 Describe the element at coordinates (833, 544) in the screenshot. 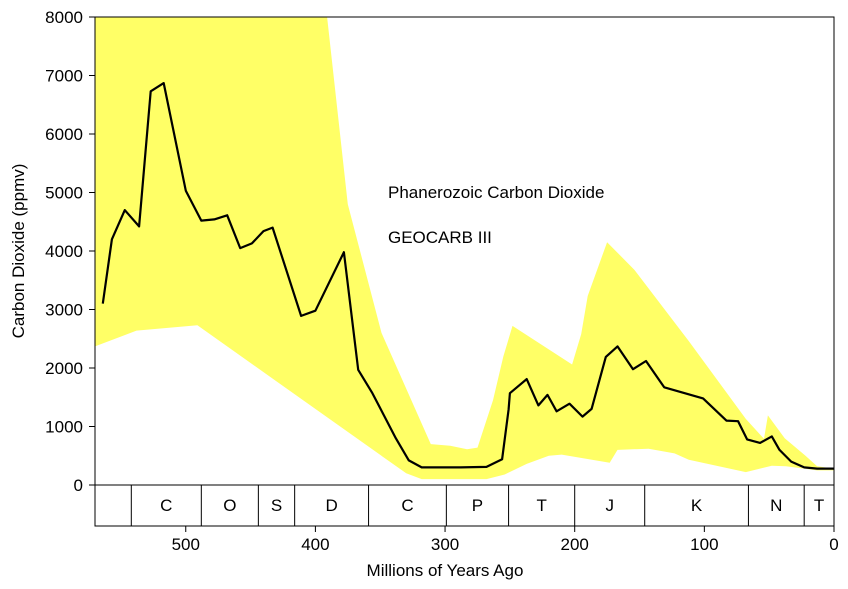

I see `x-tick-label: 0` at that location.